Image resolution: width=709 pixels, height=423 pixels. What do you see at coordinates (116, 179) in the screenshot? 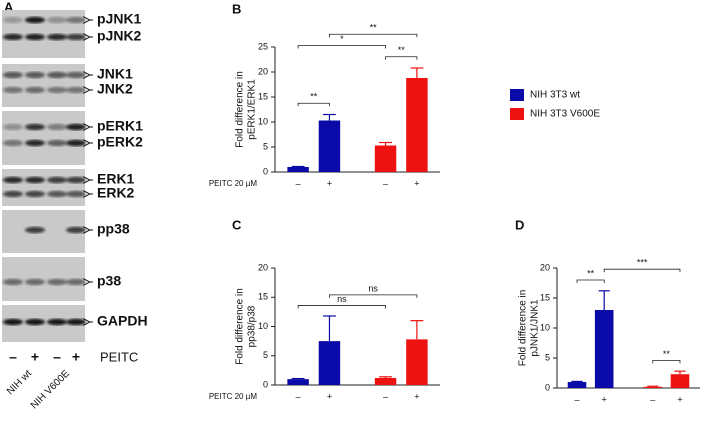
I see `blot-label: ERK1` at bounding box center [116, 179].